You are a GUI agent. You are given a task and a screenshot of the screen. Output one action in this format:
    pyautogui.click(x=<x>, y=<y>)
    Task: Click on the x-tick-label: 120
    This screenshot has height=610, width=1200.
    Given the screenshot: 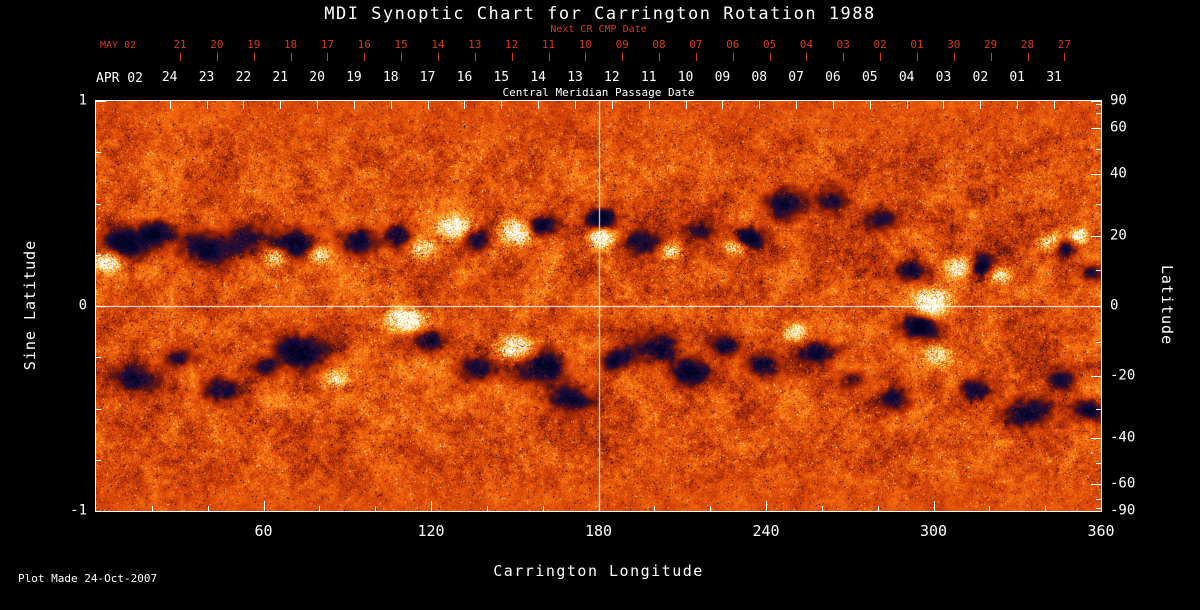 What is the action you would take?
    pyautogui.click(x=431, y=531)
    